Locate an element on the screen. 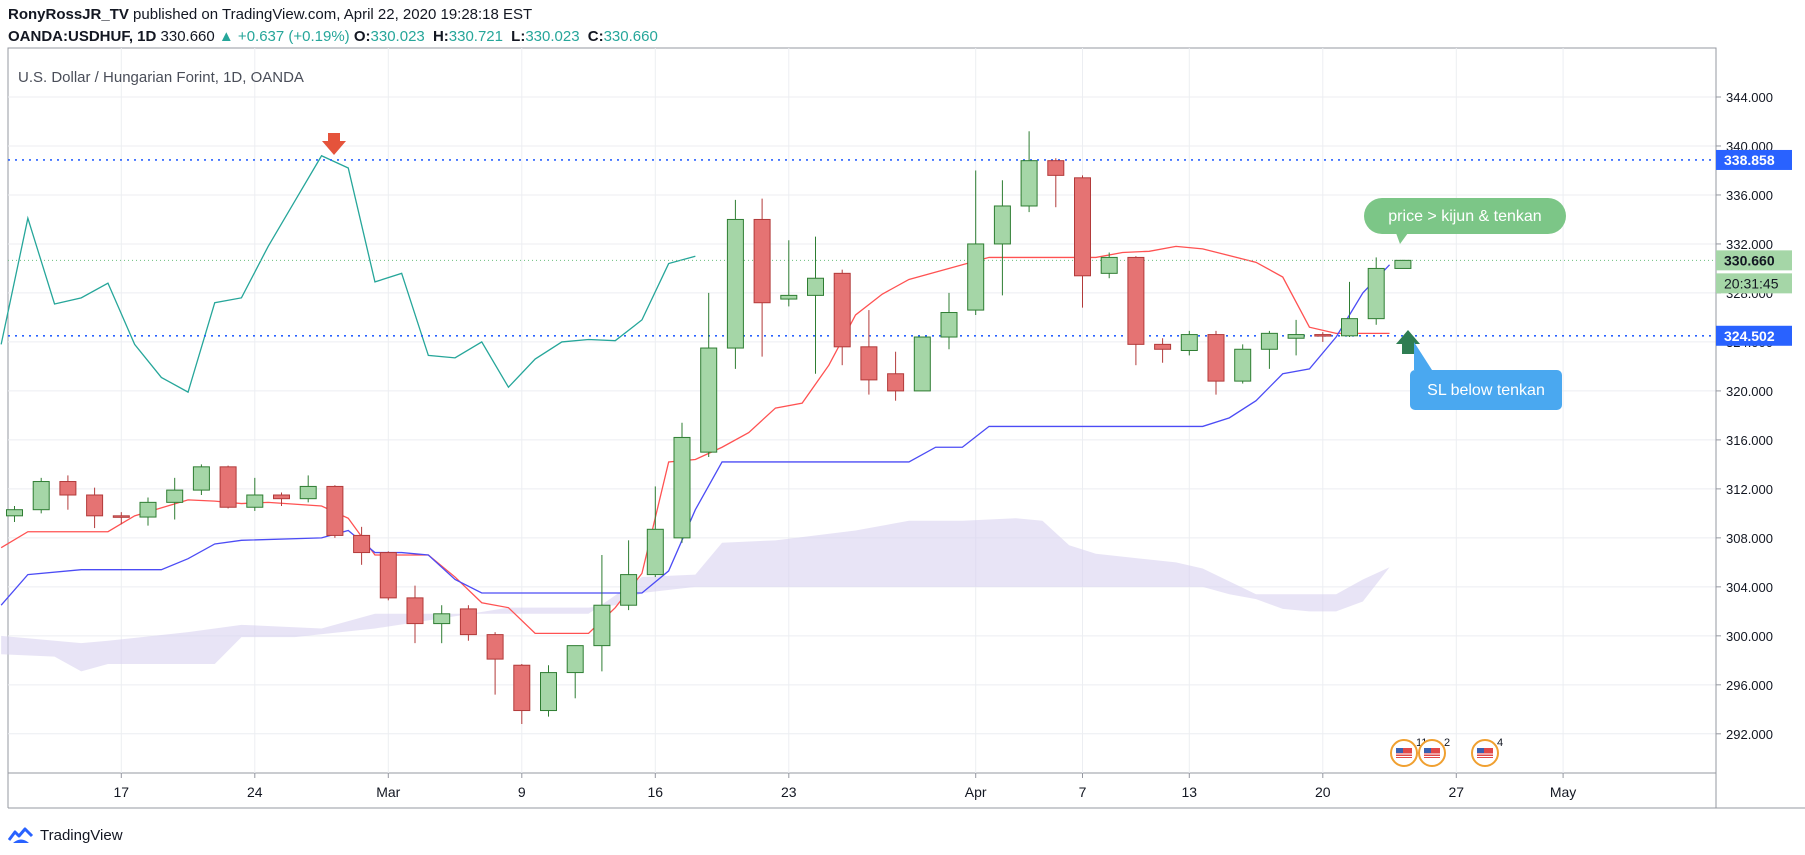  green-callout-text: price > kijun & tenkan is located at coordinates (1464, 216).